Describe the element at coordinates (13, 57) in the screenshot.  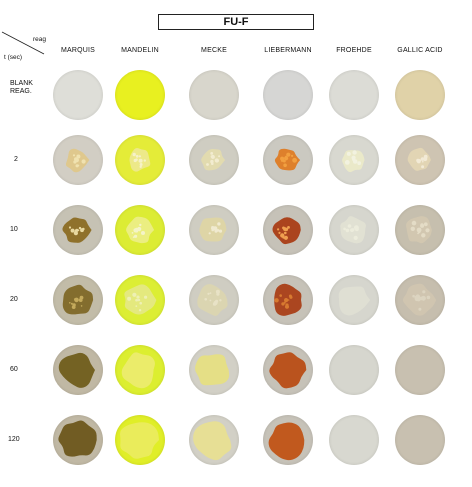
I see `corner-label-time: t (sec)` at that location.